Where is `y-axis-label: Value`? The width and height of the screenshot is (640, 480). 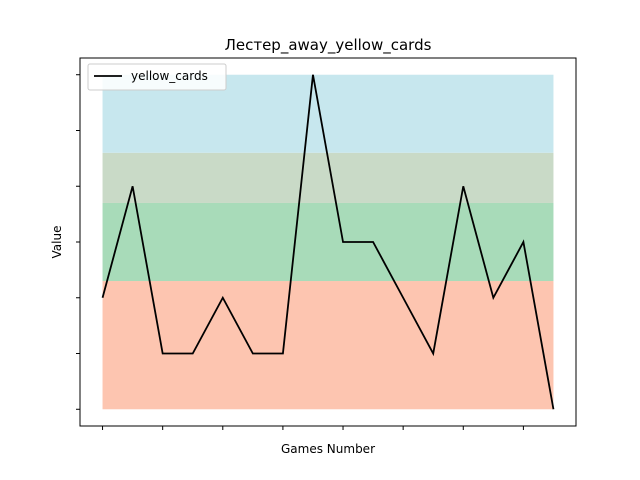 y-axis-label: Value is located at coordinates (57, 242).